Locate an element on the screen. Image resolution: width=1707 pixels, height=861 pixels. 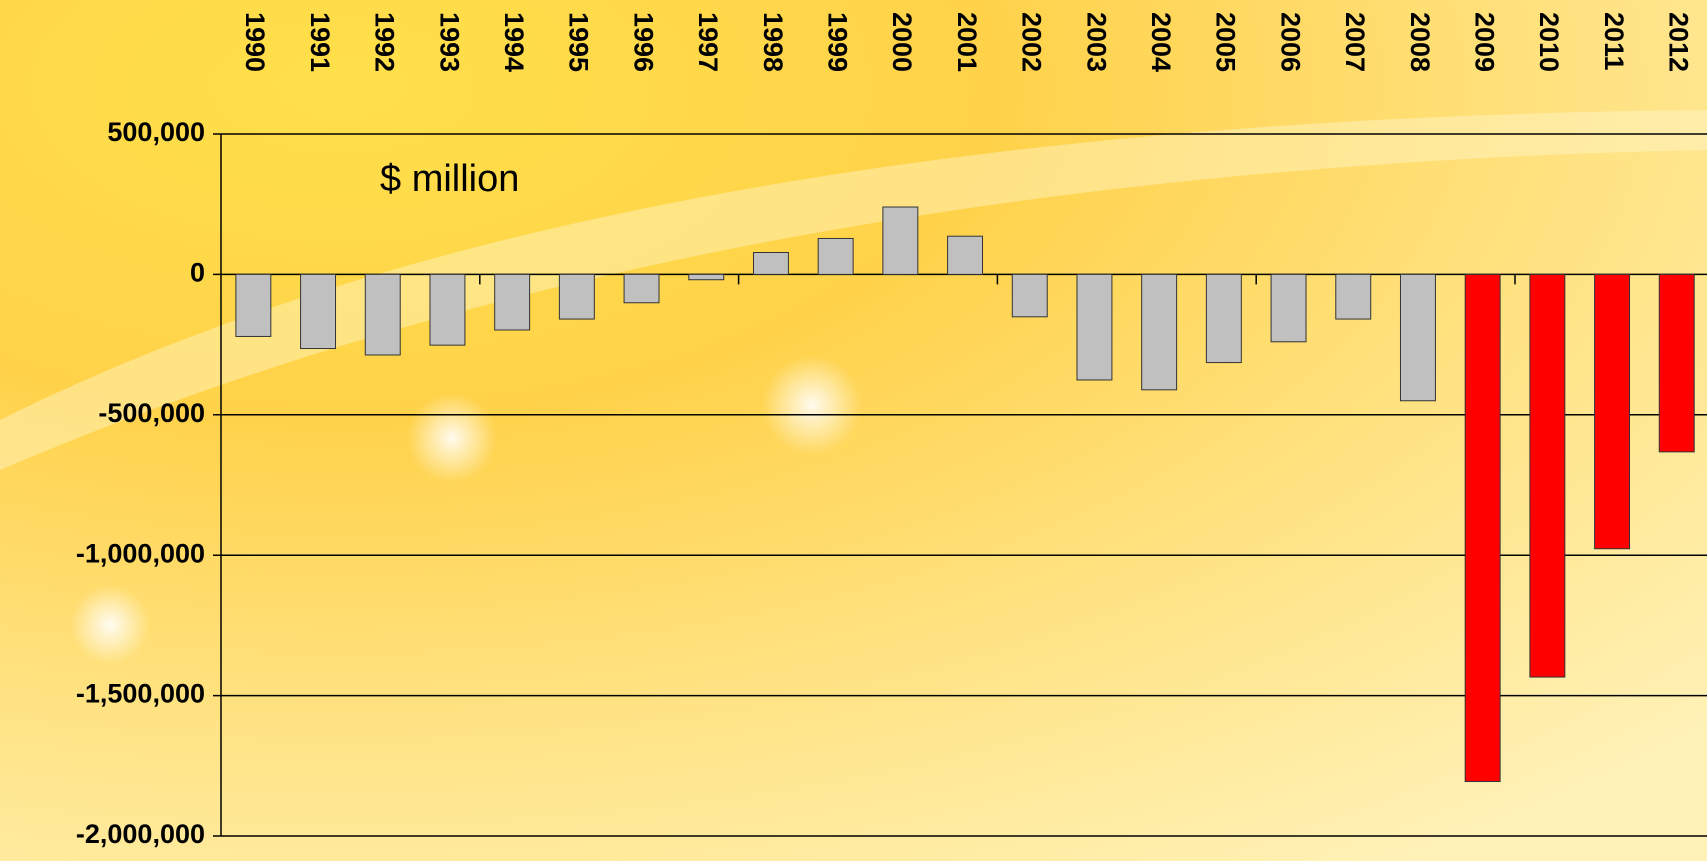
x-tick-label: 2007 is located at coordinates (1355, 42).